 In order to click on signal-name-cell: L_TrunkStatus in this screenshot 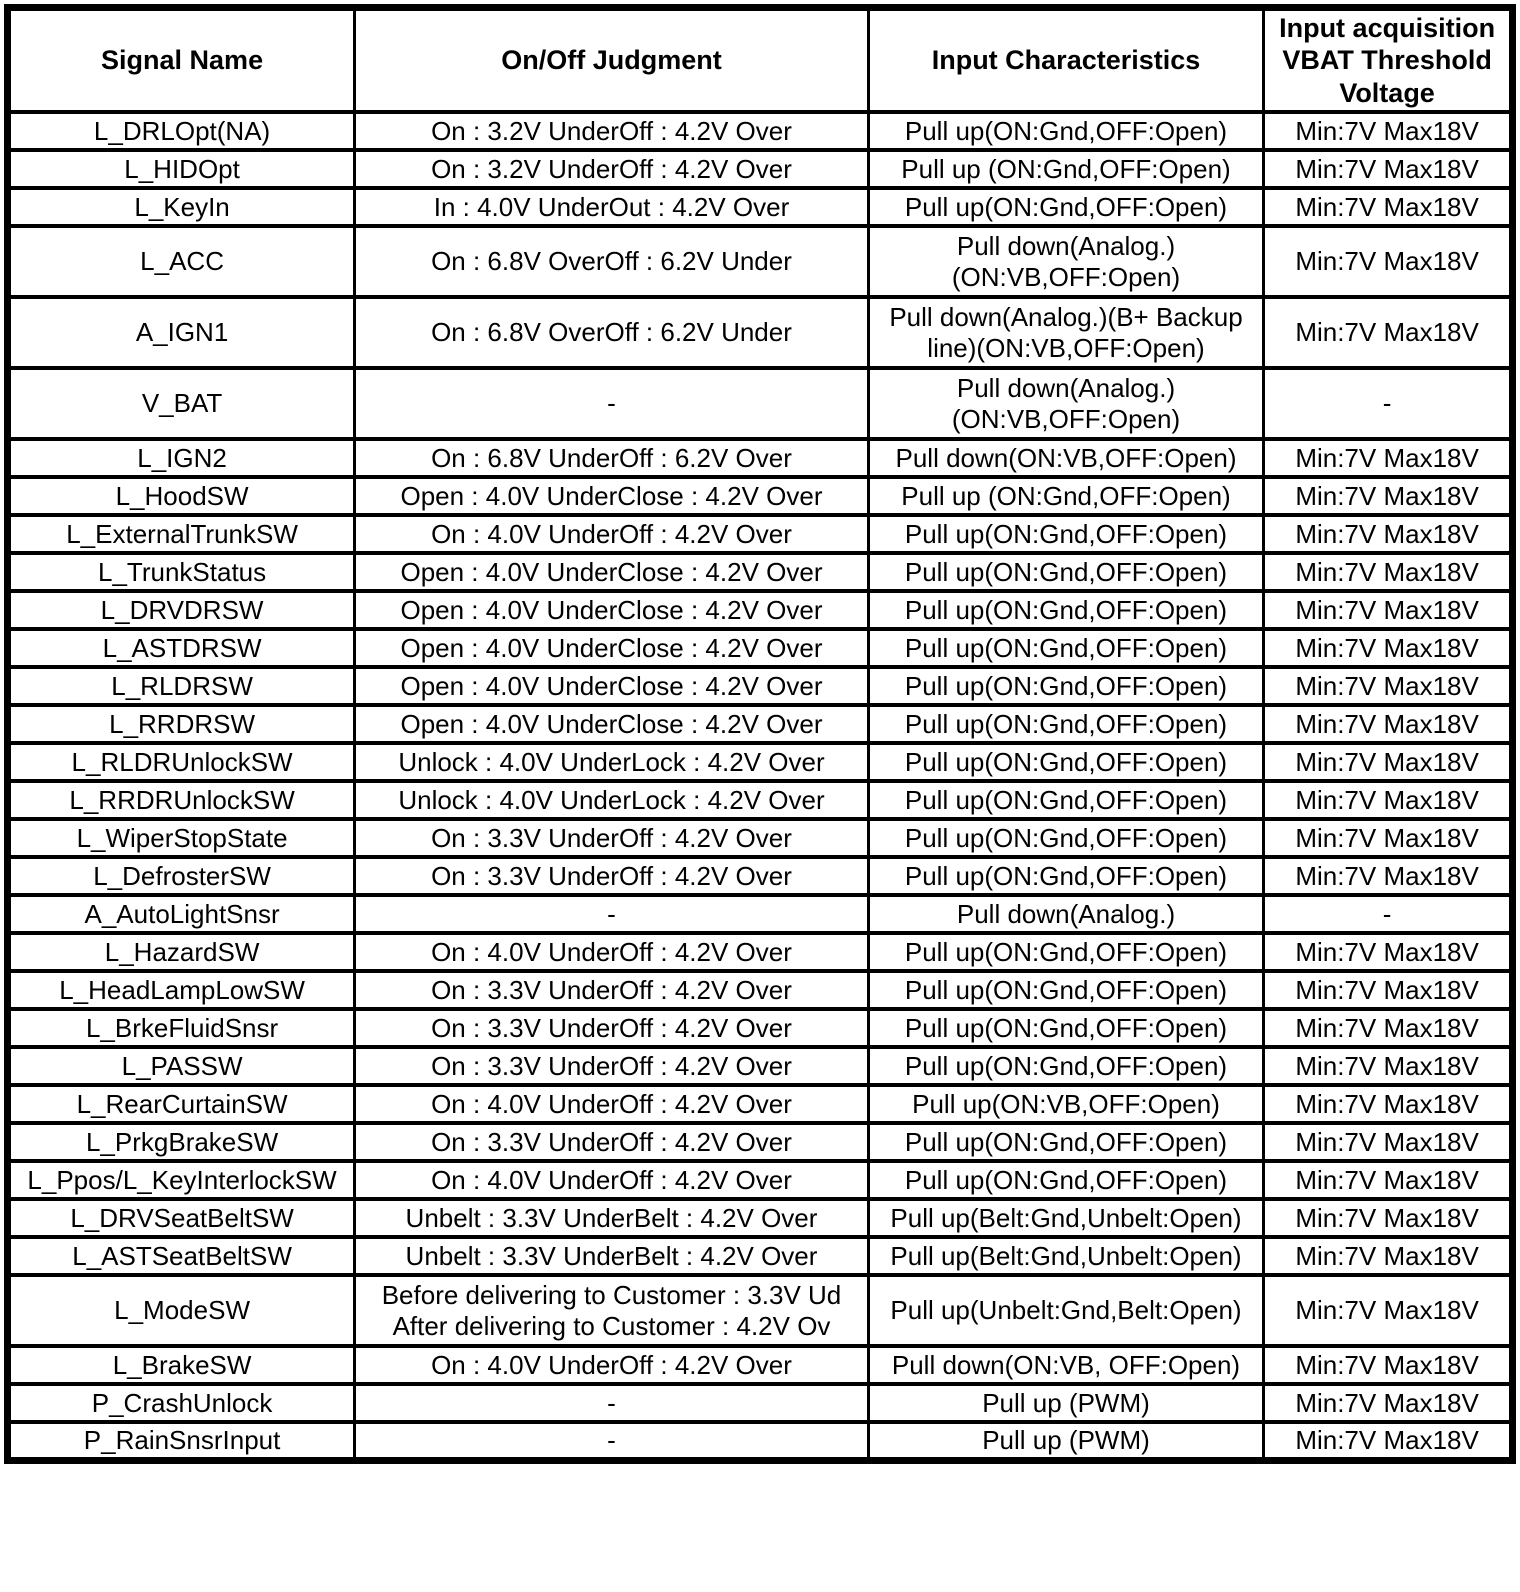, I will do `click(181, 572)`.